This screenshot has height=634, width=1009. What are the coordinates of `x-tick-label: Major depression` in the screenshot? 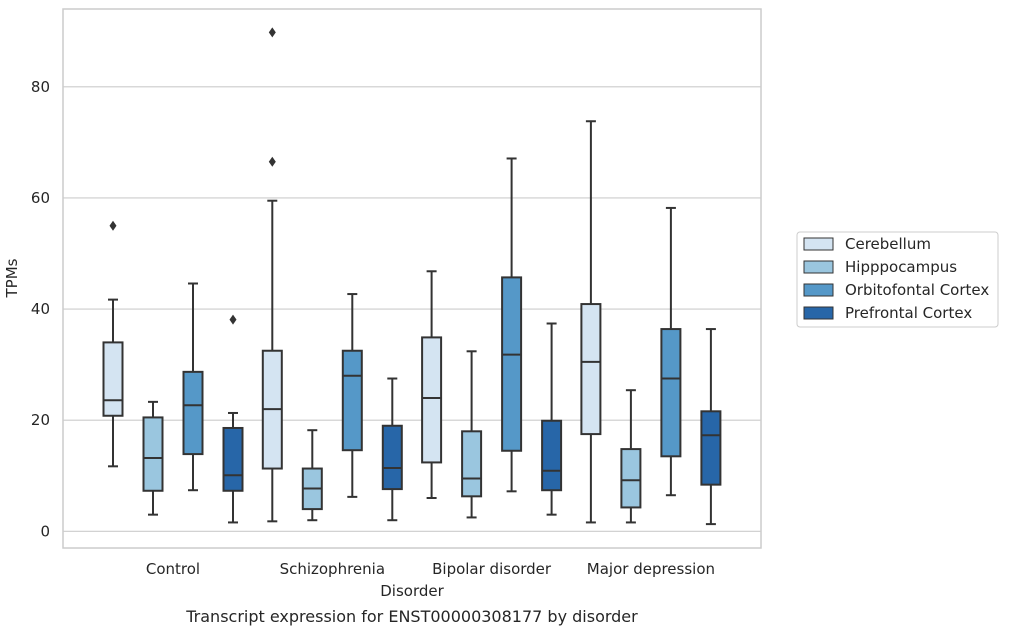 It's located at (651, 569).